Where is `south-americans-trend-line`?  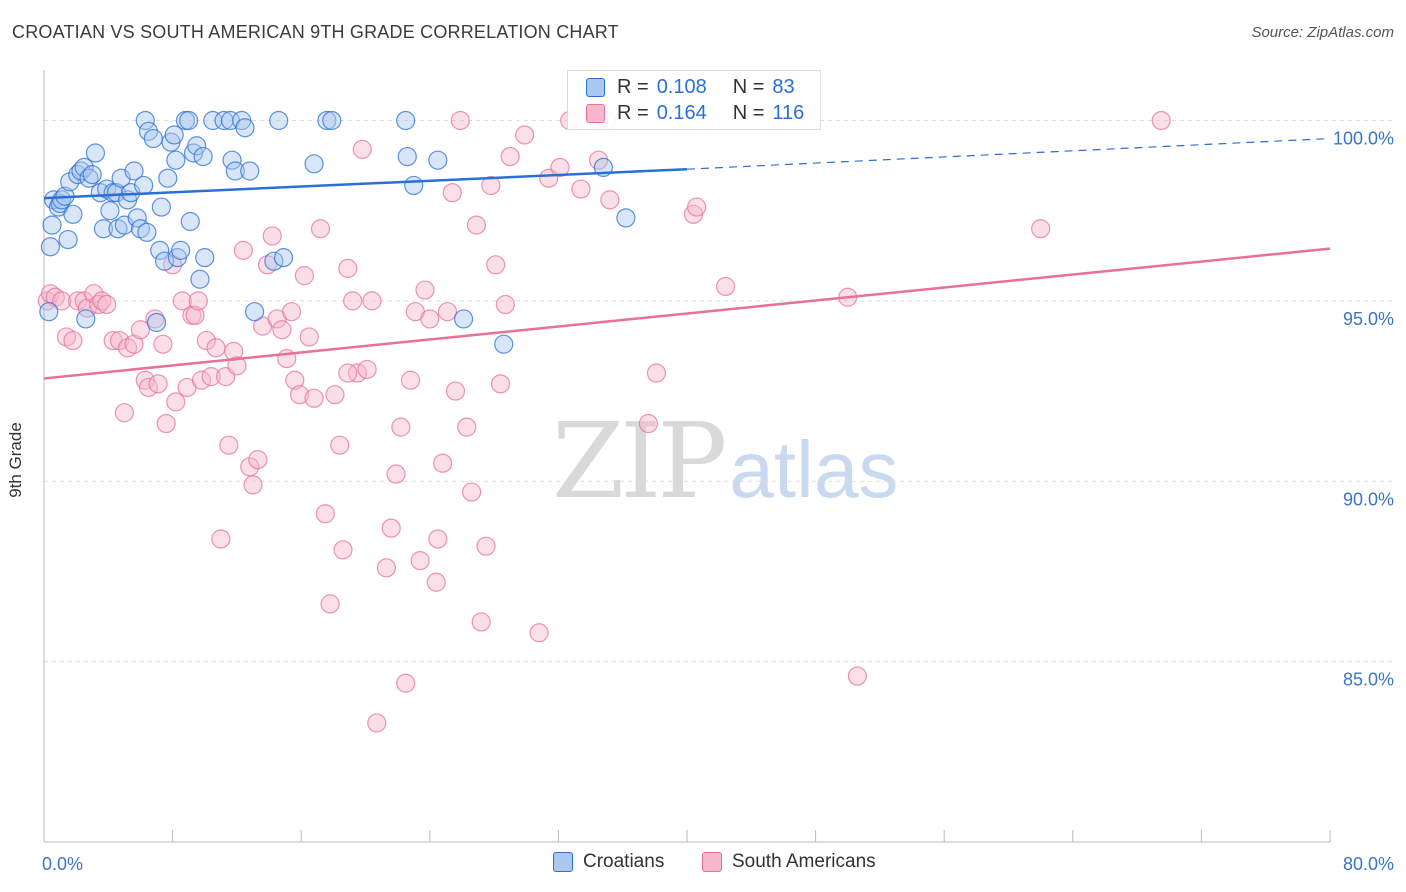 south-americans-trend-line is located at coordinates (687, 313).